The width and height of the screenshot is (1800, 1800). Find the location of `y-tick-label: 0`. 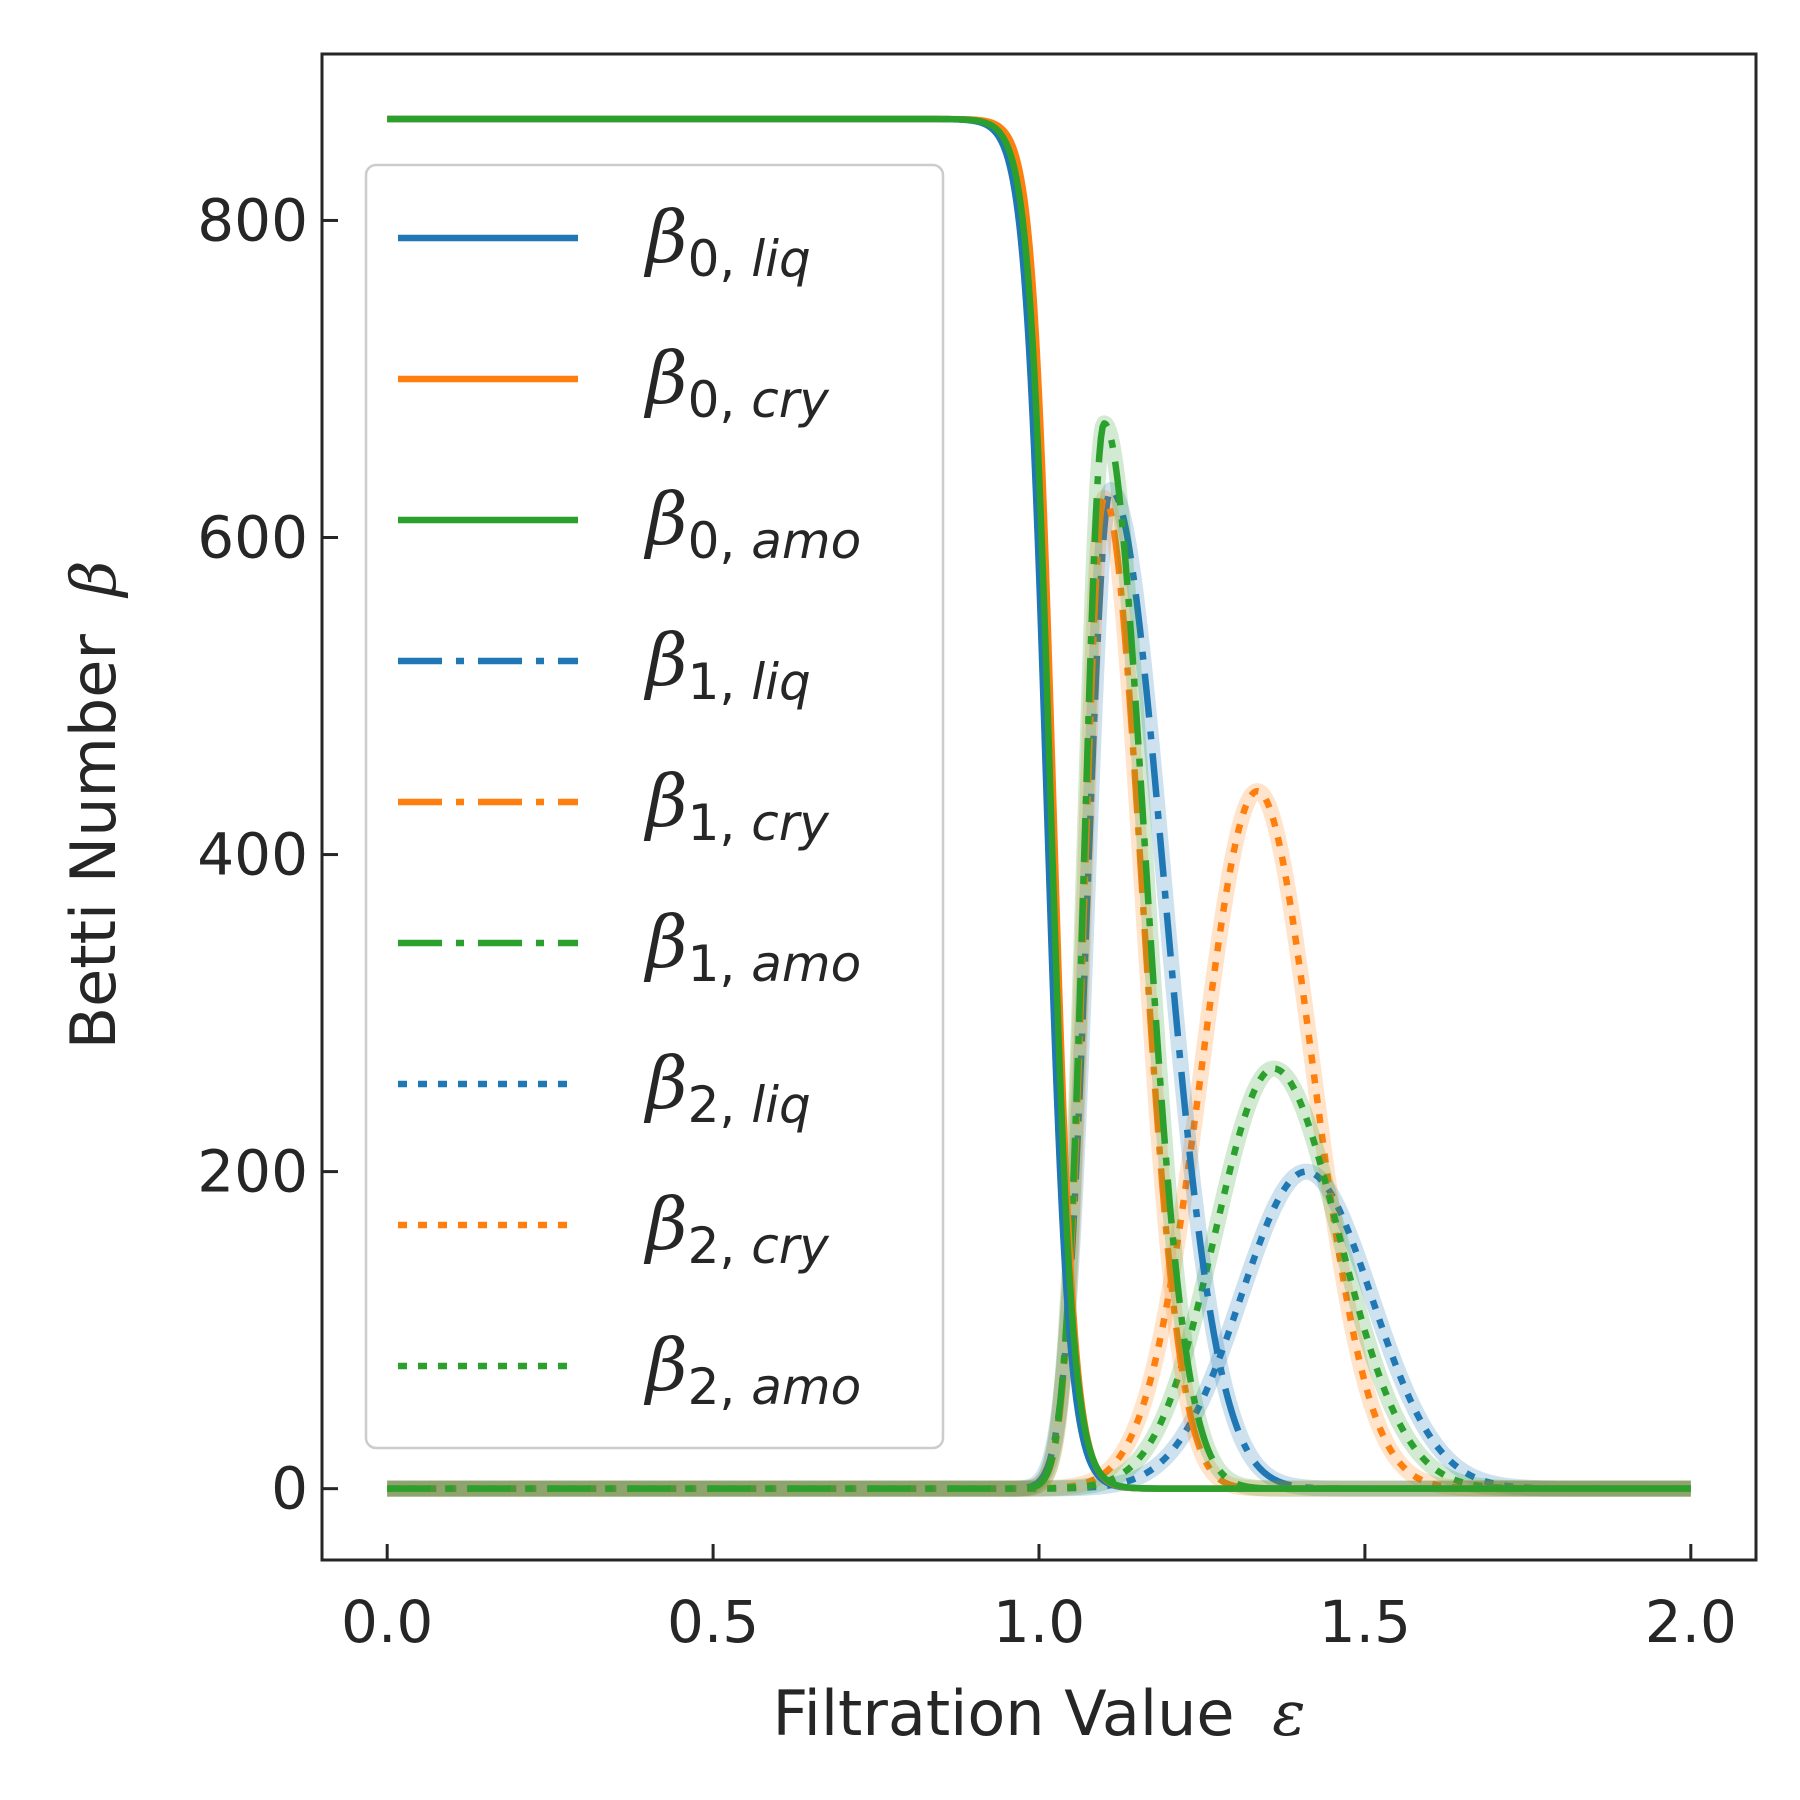

y-tick-label: 0 is located at coordinates (289, 1489).